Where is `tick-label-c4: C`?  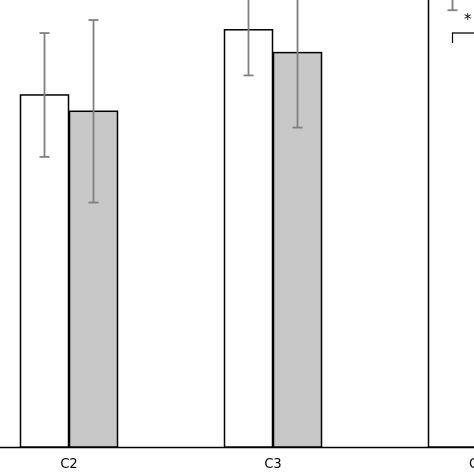
tick-label-c4: C is located at coordinates (471, 464).